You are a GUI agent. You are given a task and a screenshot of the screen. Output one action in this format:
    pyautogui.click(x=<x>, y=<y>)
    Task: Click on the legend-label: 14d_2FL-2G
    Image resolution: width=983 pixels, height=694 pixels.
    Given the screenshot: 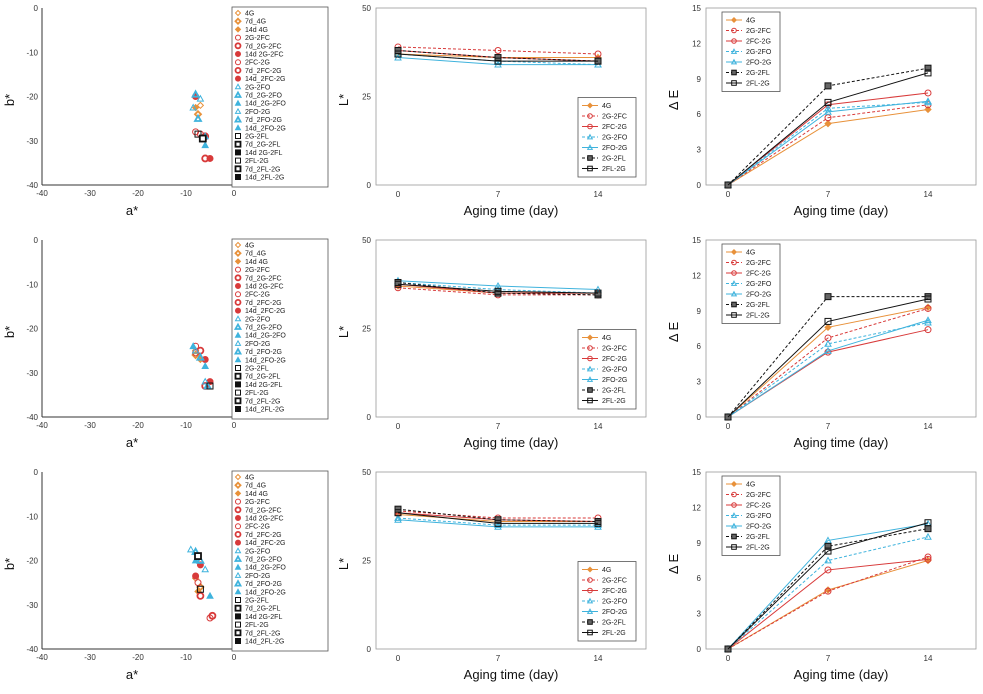 What is the action you would take?
    pyautogui.click(x=264, y=642)
    